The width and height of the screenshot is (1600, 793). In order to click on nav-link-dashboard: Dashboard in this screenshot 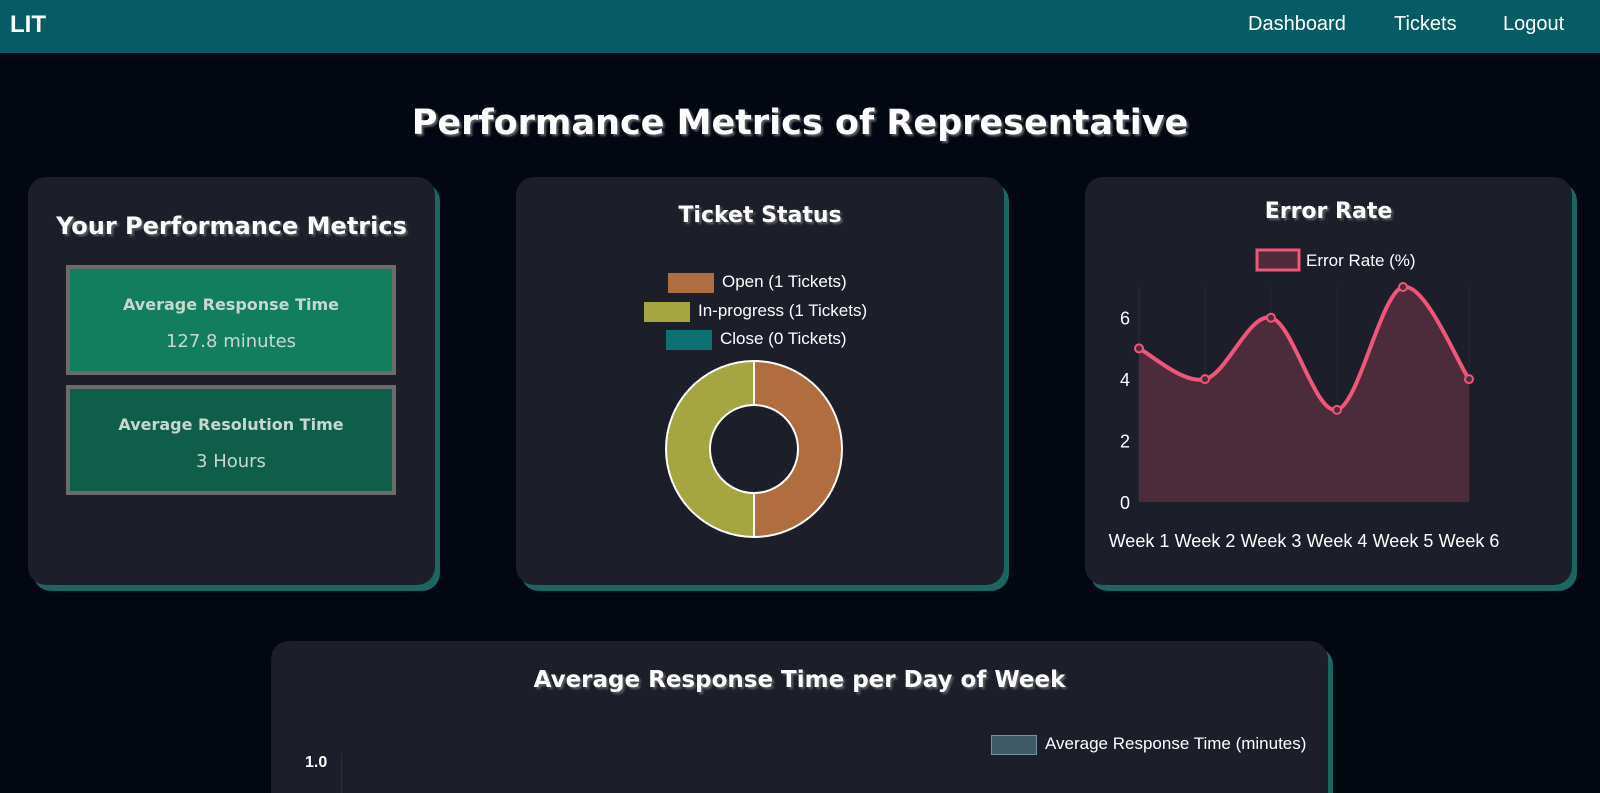, I will do `click(1297, 24)`.